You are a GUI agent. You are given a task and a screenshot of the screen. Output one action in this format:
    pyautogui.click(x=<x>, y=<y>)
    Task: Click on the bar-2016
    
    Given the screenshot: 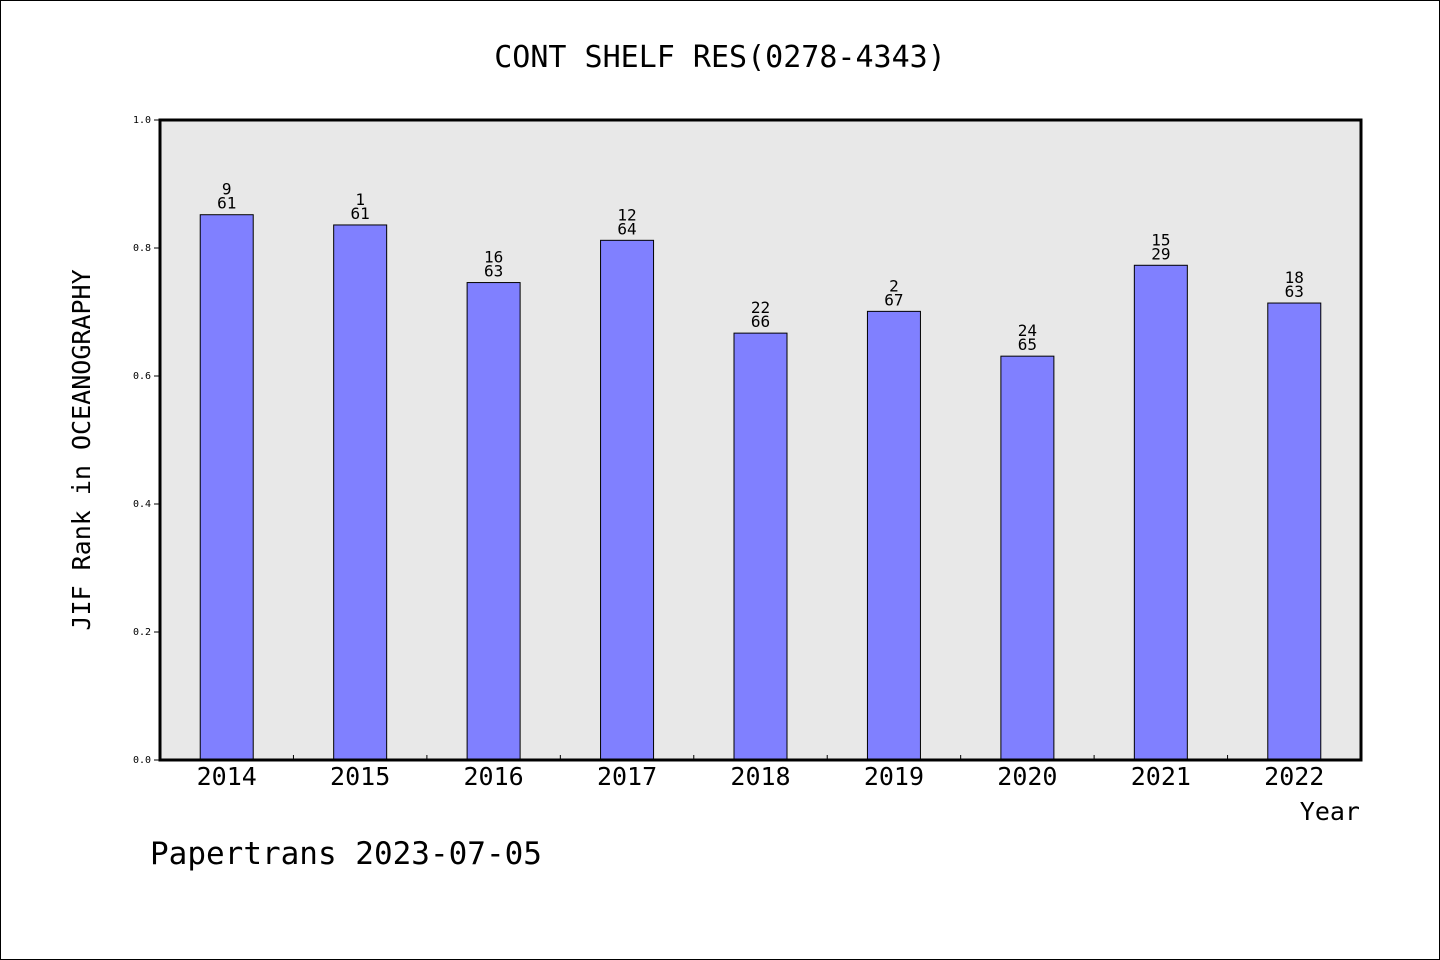 What is the action you would take?
    pyautogui.click(x=493, y=521)
    